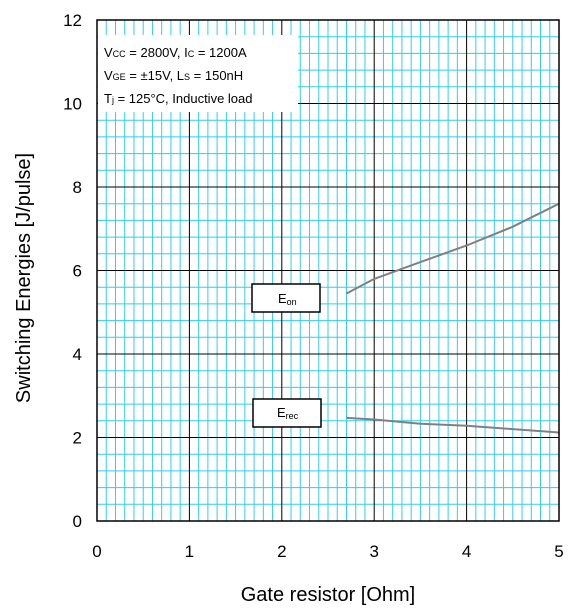  Describe the element at coordinates (77, 354) in the screenshot. I see `y-tick-label: 4` at that location.